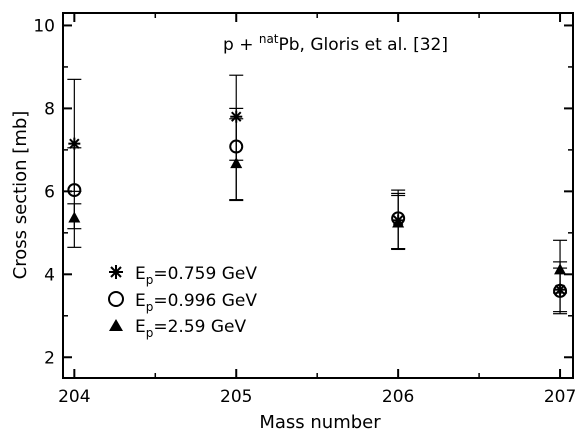  What do you see at coordinates (241, 45) in the screenshot?
I see `title-prefix: p +` at bounding box center [241, 45].